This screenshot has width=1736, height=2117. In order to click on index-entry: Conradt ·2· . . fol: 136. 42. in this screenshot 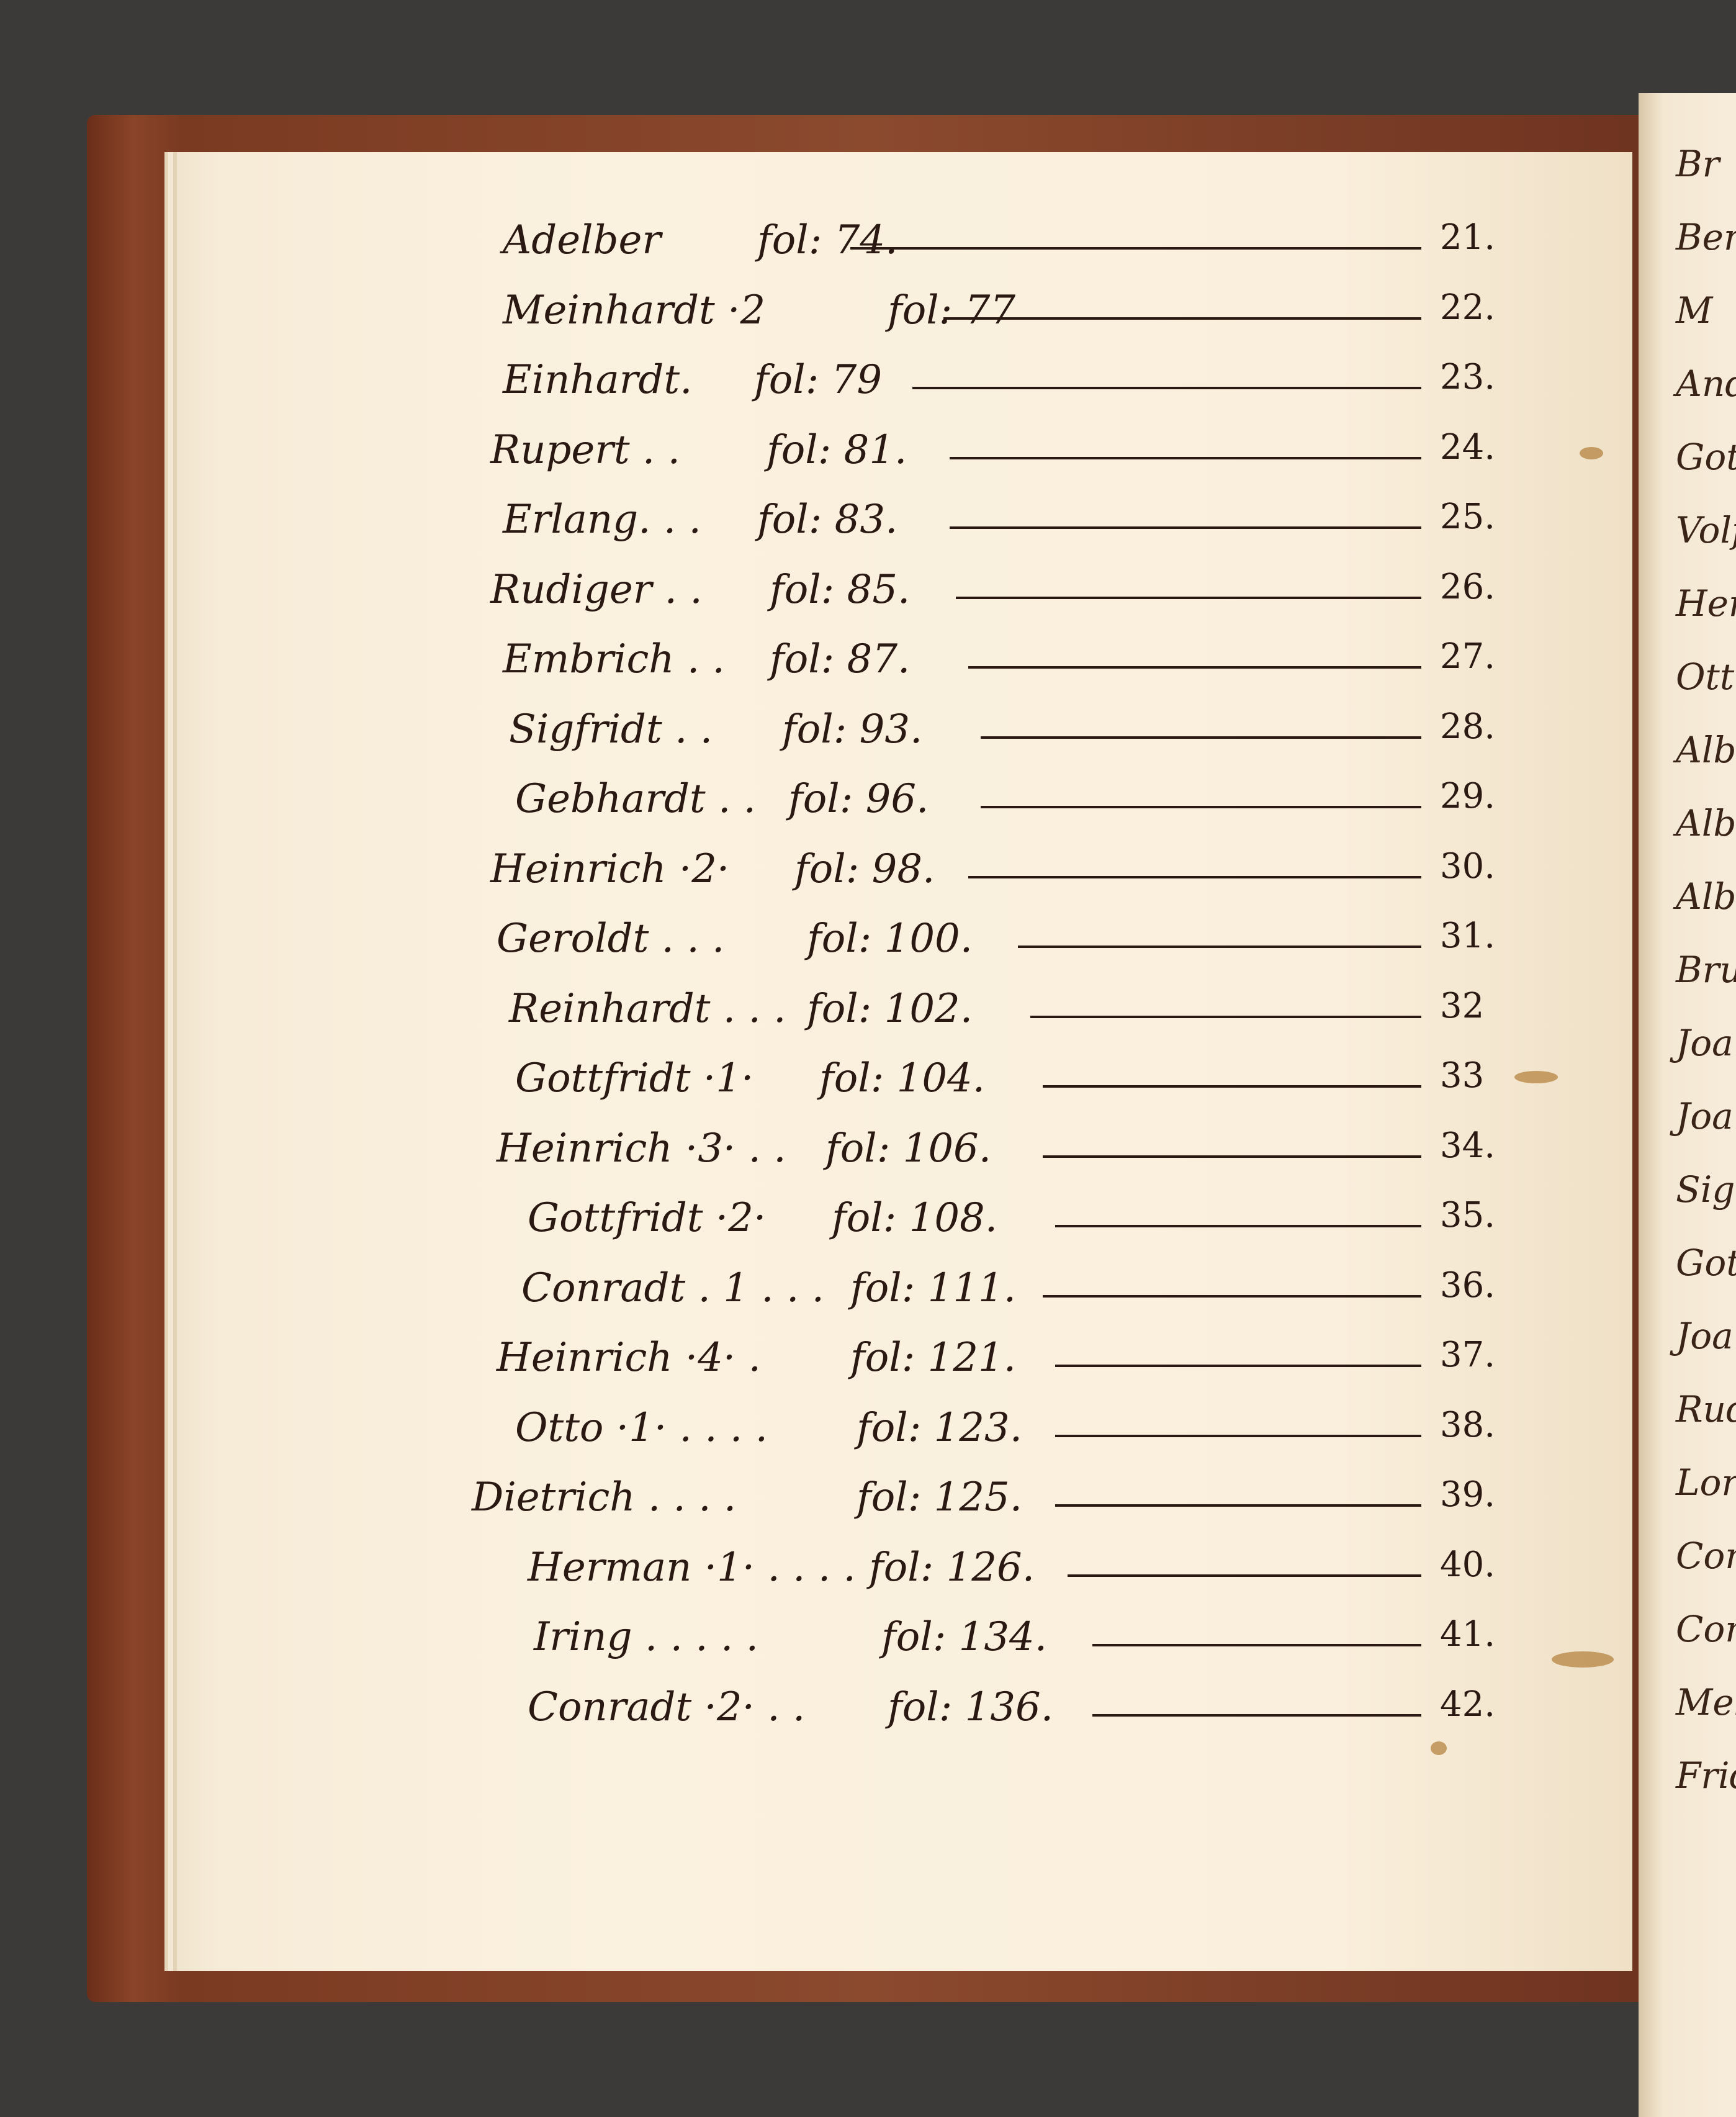, I will do `click(807, 1712)`.